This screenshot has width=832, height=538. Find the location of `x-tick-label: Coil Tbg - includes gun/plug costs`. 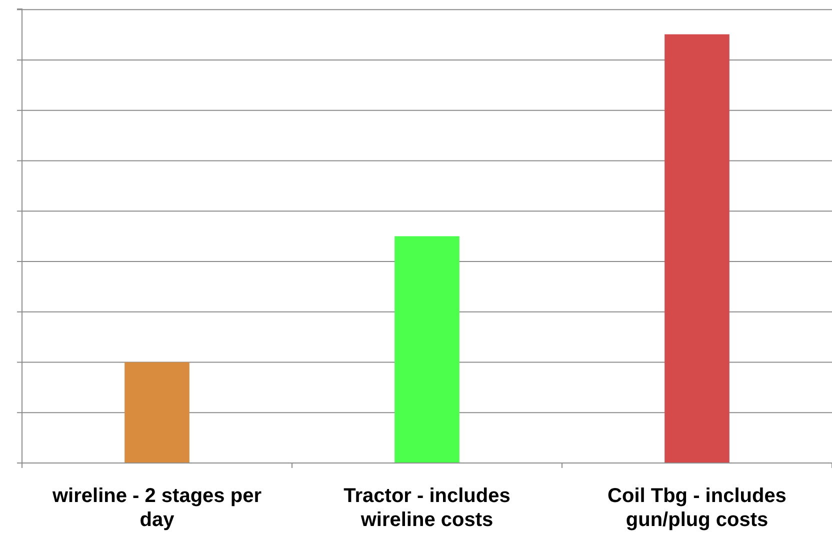

x-tick-label: Coil Tbg - includes gun/plug costs is located at coordinates (697, 508).